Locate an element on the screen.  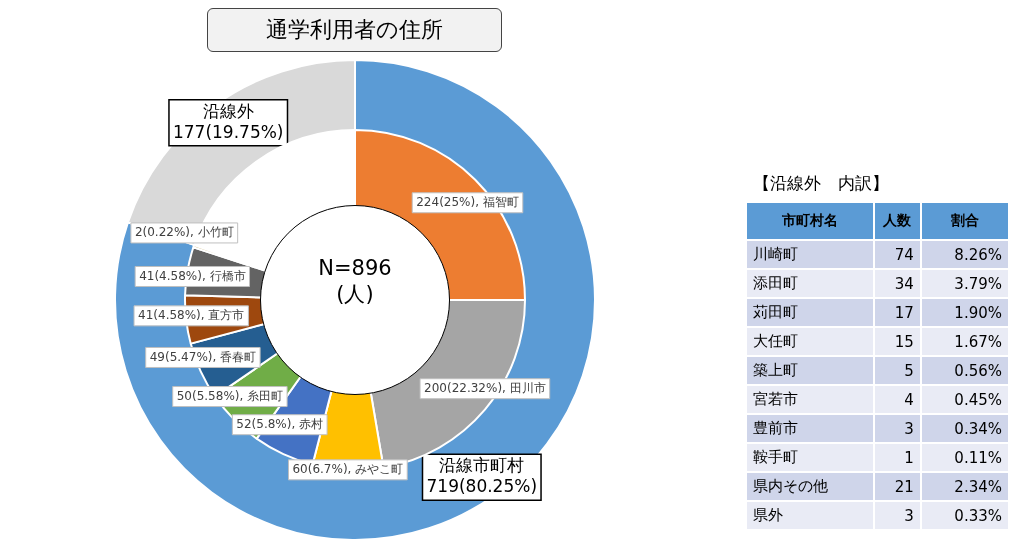
data-label: 8.26% is located at coordinates (964, 254).